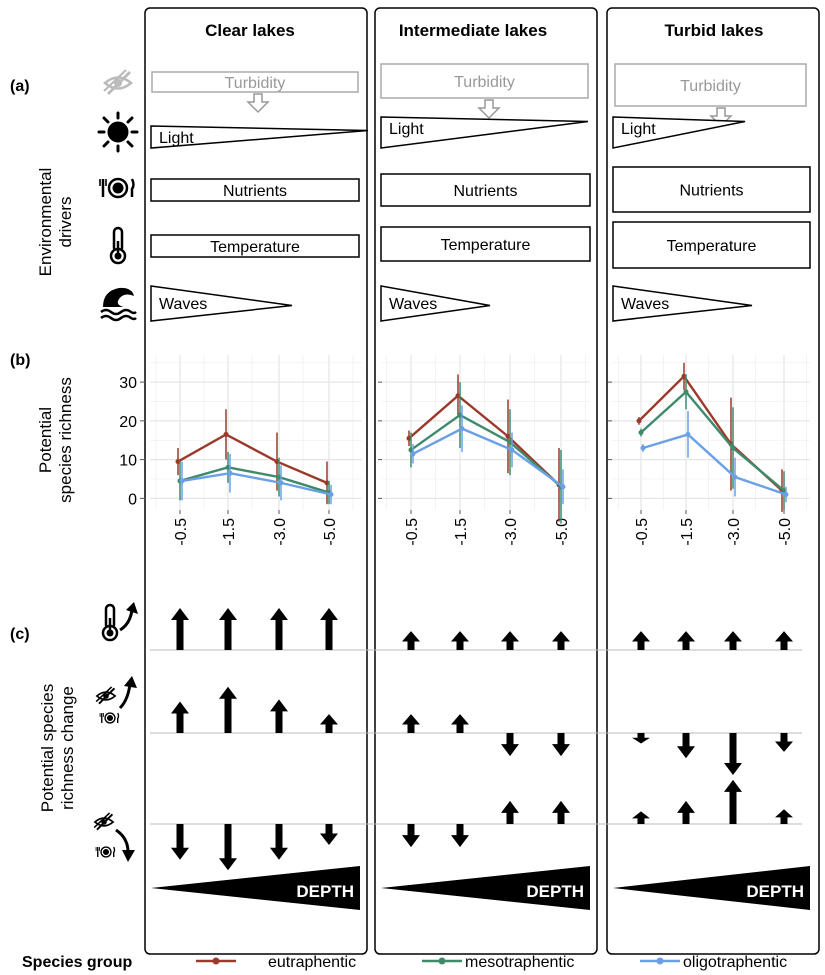 The width and height of the screenshot is (825, 975). What do you see at coordinates (785, 532) in the screenshot?
I see `x-tick-label: -5.0` at bounding box center [785, 532].